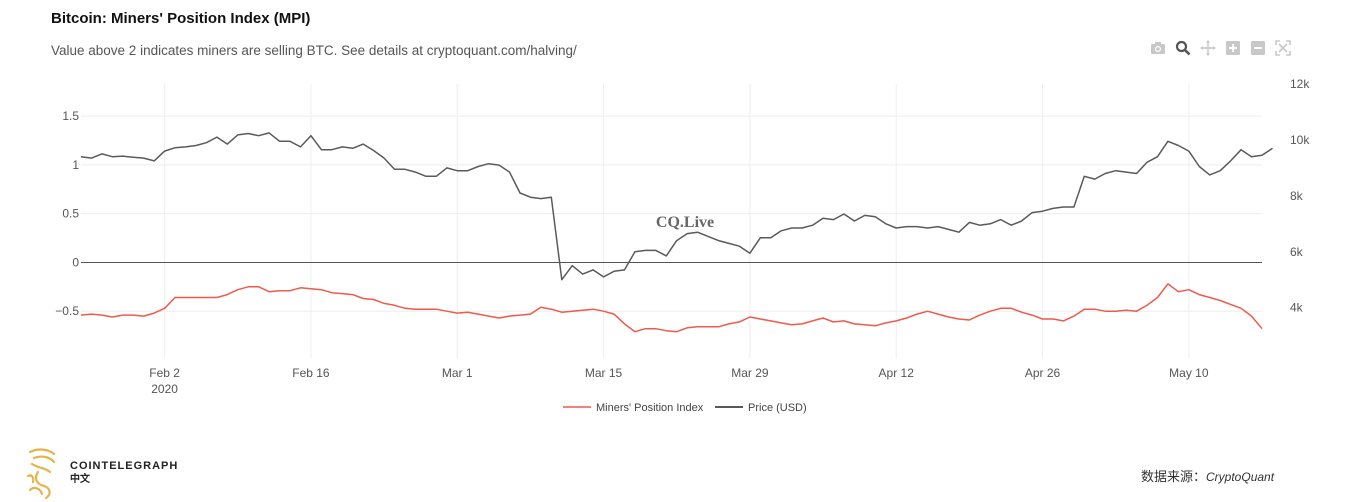  What do you see at coordinates (41, 474) in the screenshot?
I see `bull-logo-icon` at bounding box center [41, 474].